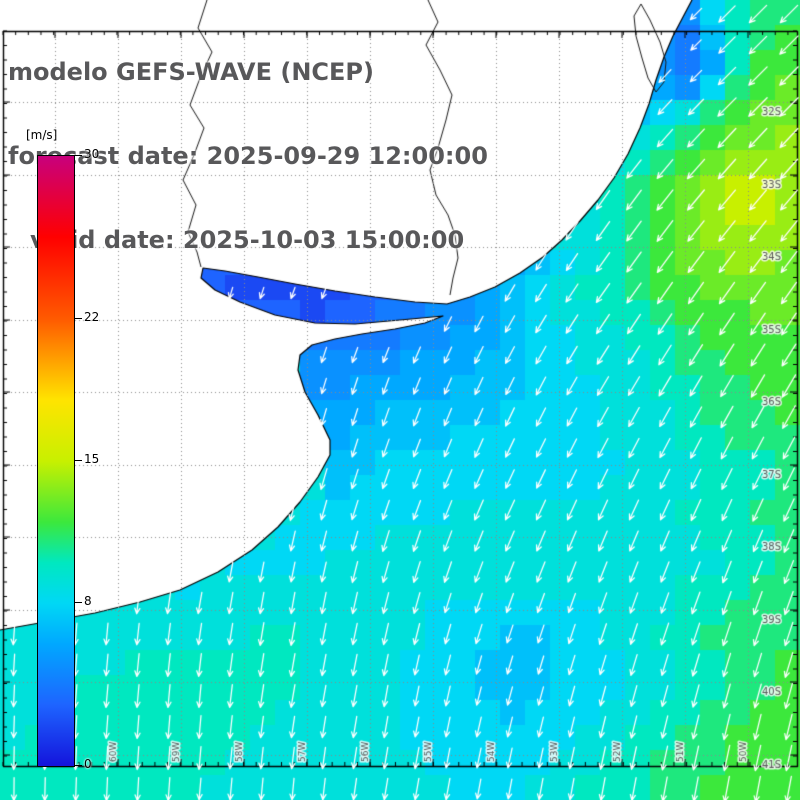 The image size is (800, 800). What do you see at coordinates (56, 461) in the screenshot?
I see `colorbar-gradient` at bounding box center [56, 461].